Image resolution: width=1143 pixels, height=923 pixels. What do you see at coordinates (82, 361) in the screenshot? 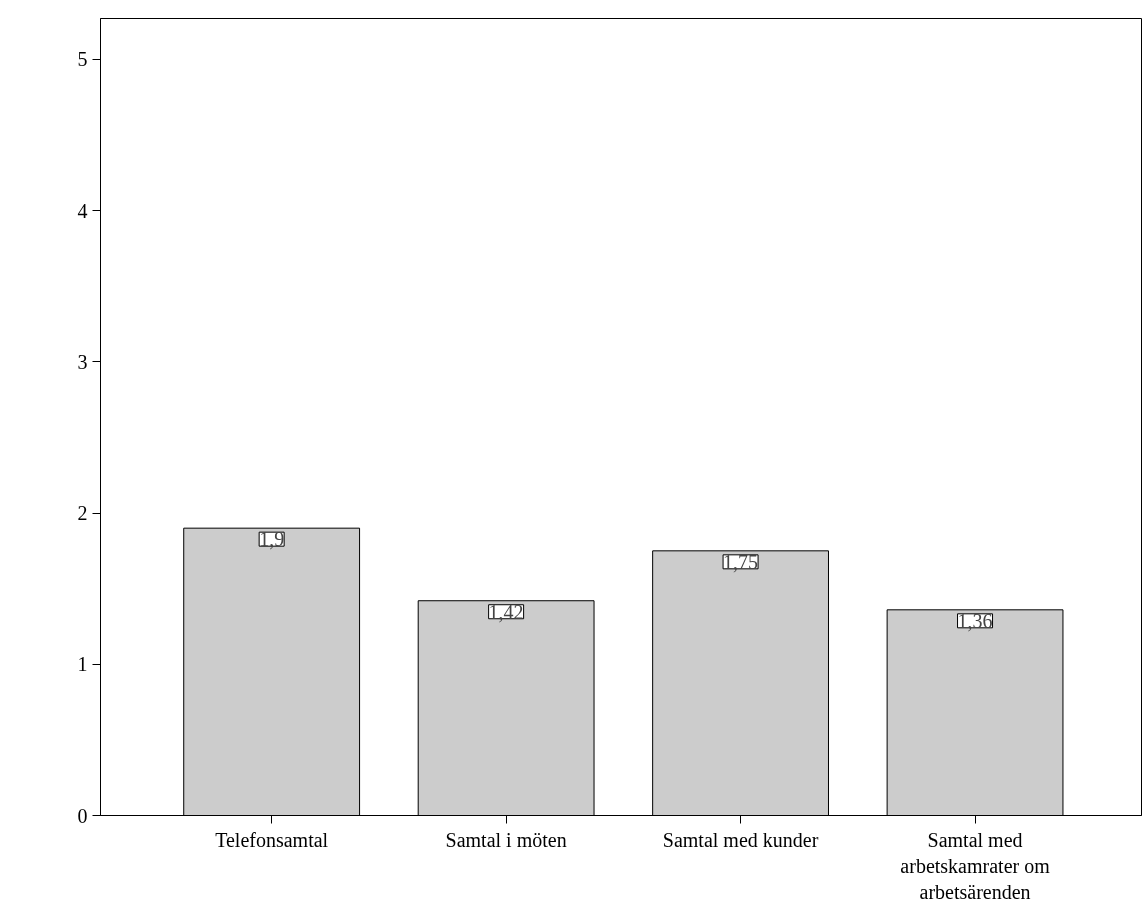
I see `y-tick-label: 3` at bounding box center [82, 361].